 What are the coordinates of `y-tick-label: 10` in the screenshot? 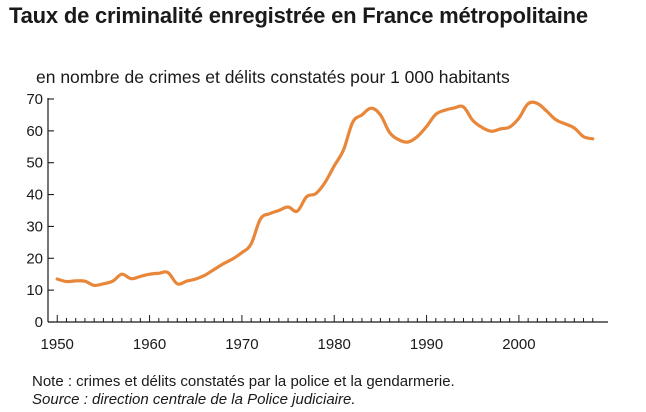 It's located at (34, 290).